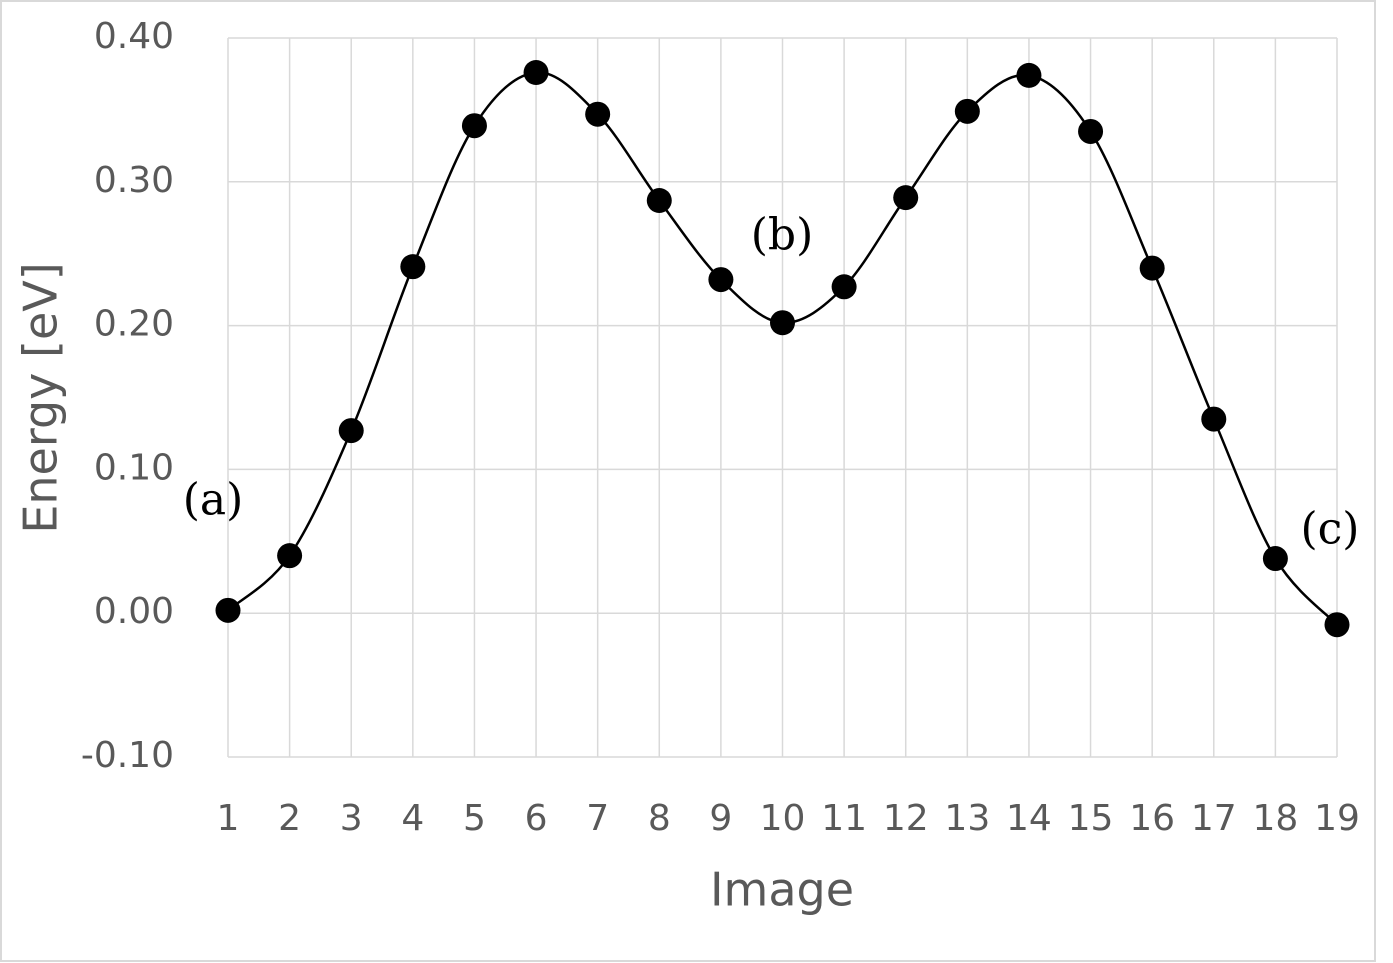 This screenshot has width=1393, height=963. I want to click on x-axis-title: Image, so click(782, 890).